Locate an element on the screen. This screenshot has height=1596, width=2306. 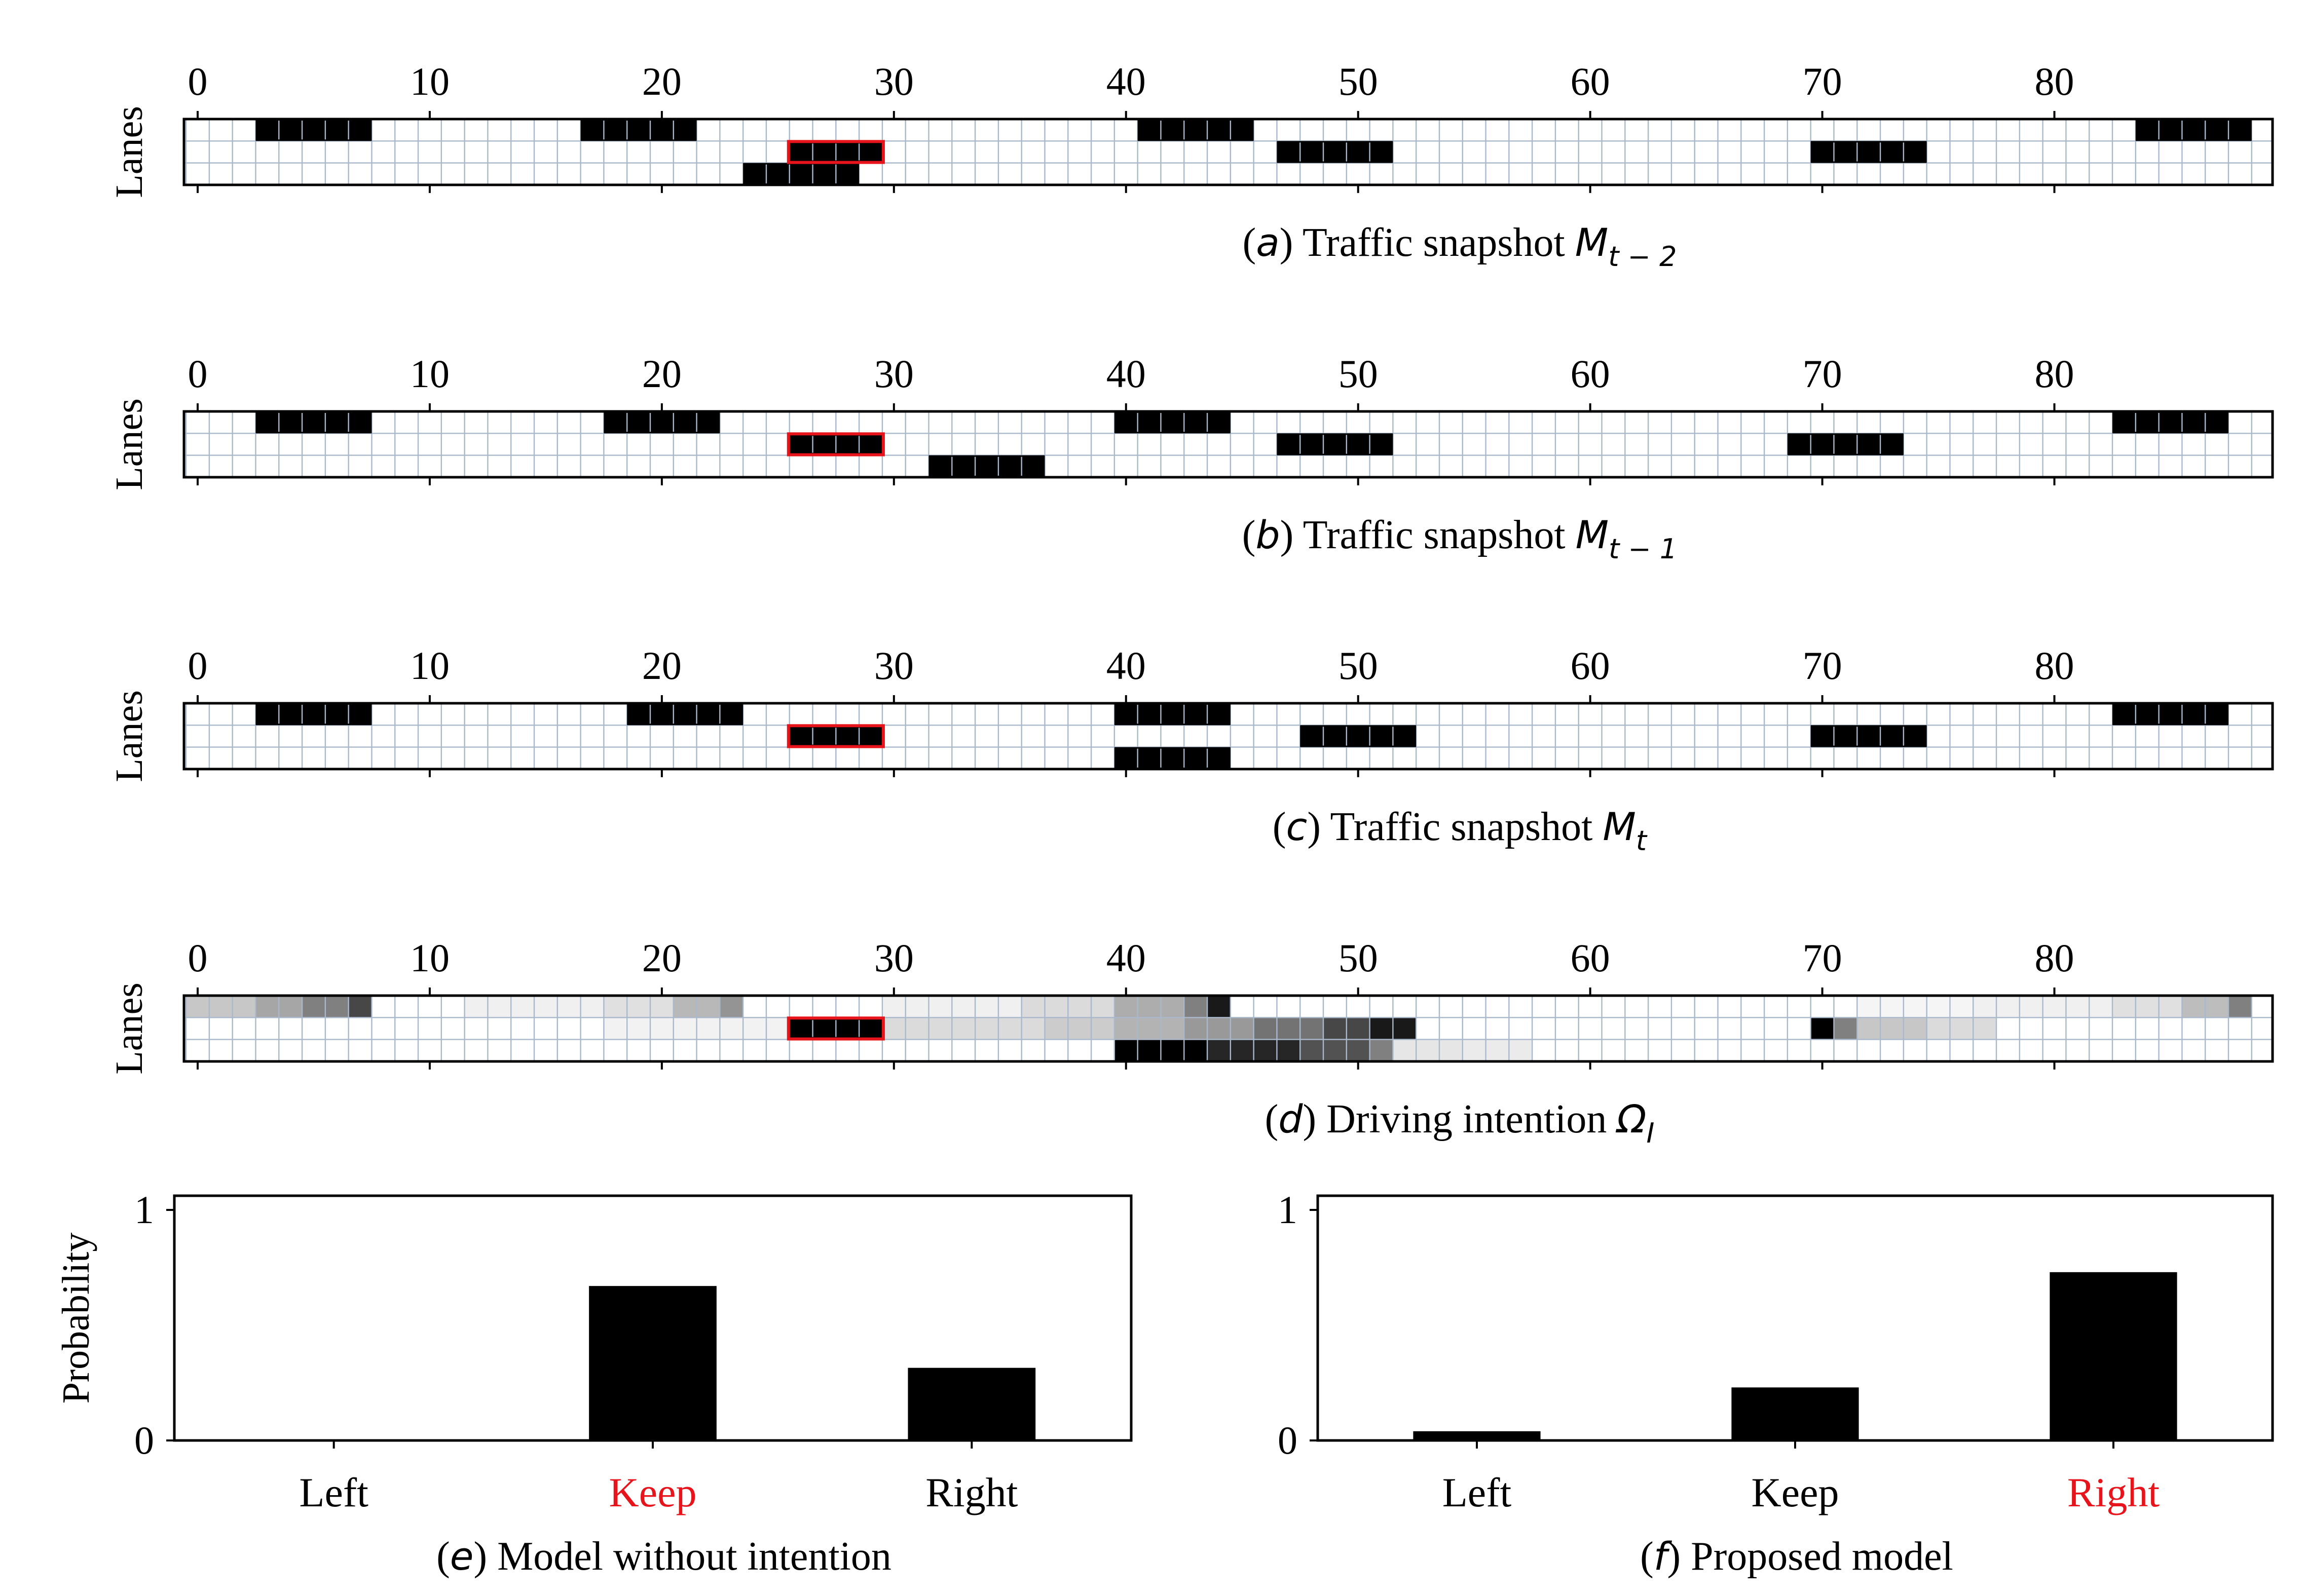
x-tick-label: 80 is located at coordinates (2054, 958).